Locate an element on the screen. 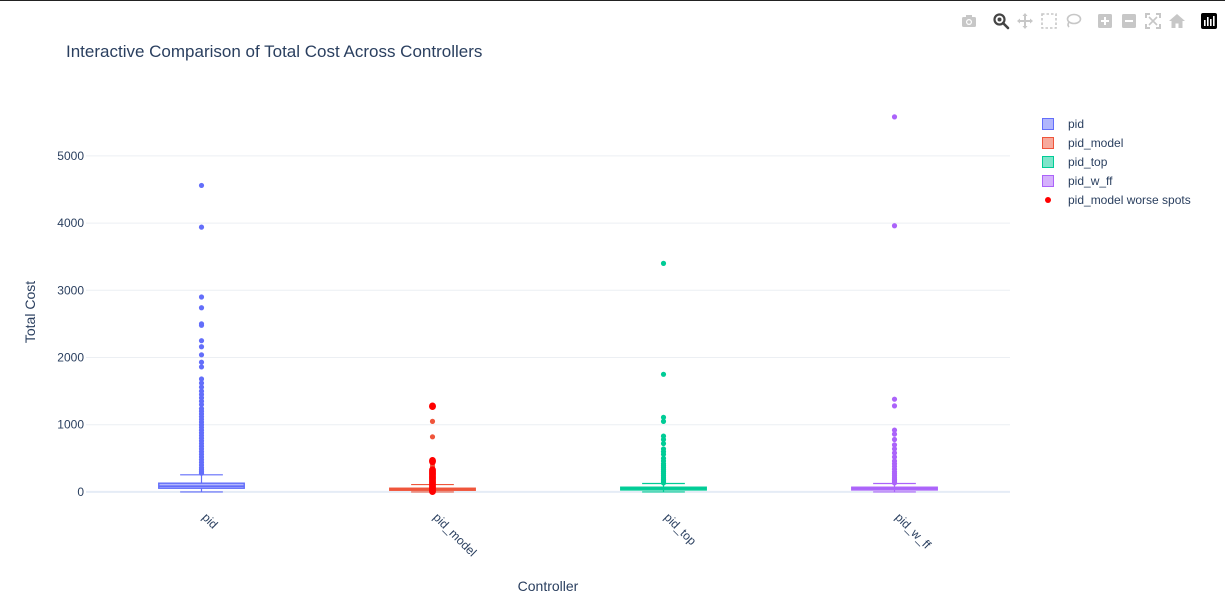 The image size is (1225, 609). zoom-in-icon is located at coordinates (1105, 21).